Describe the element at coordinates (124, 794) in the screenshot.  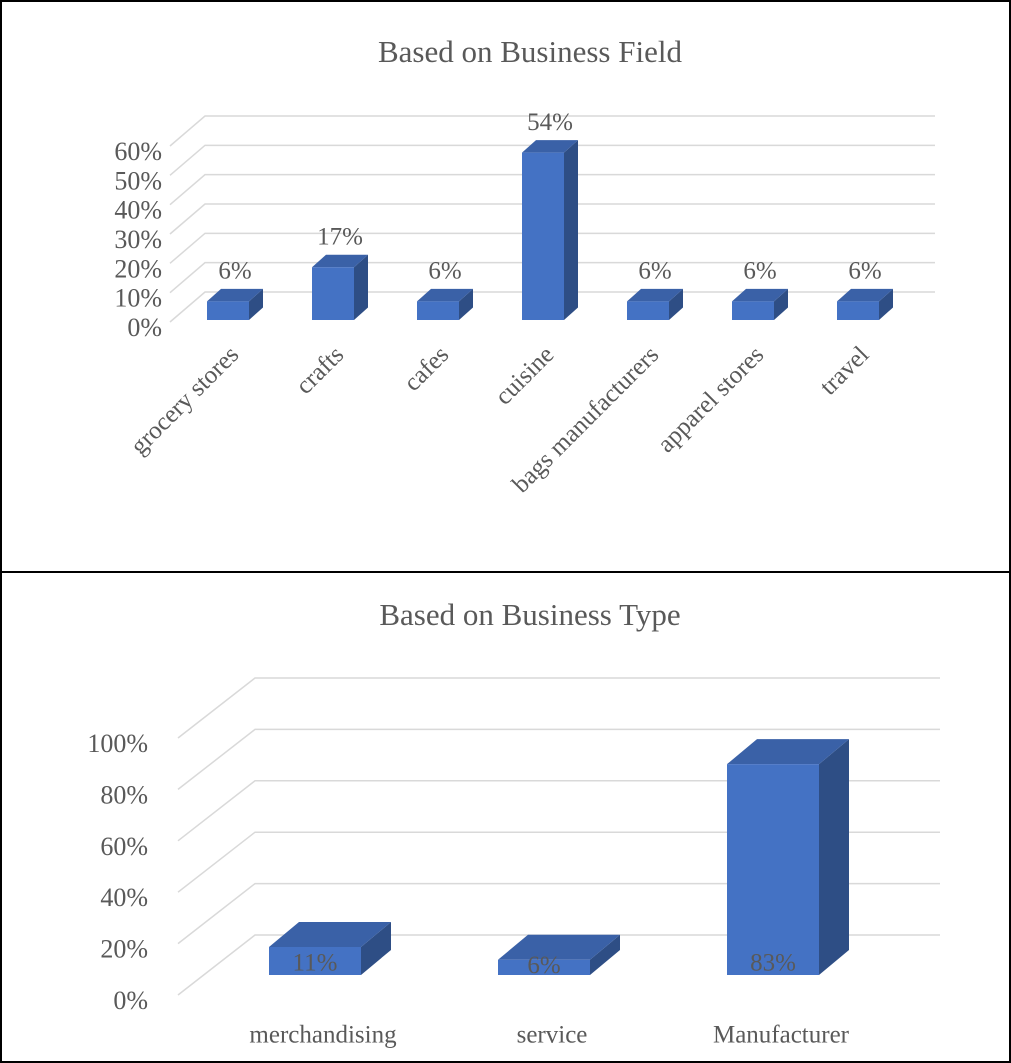
I see `y-tick-label: 80%` at that location.